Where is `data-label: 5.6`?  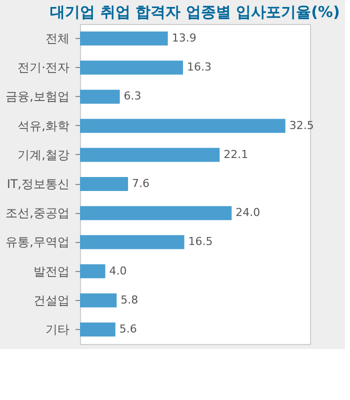
data-label: 5.6 is located at coordinates (128, 329).